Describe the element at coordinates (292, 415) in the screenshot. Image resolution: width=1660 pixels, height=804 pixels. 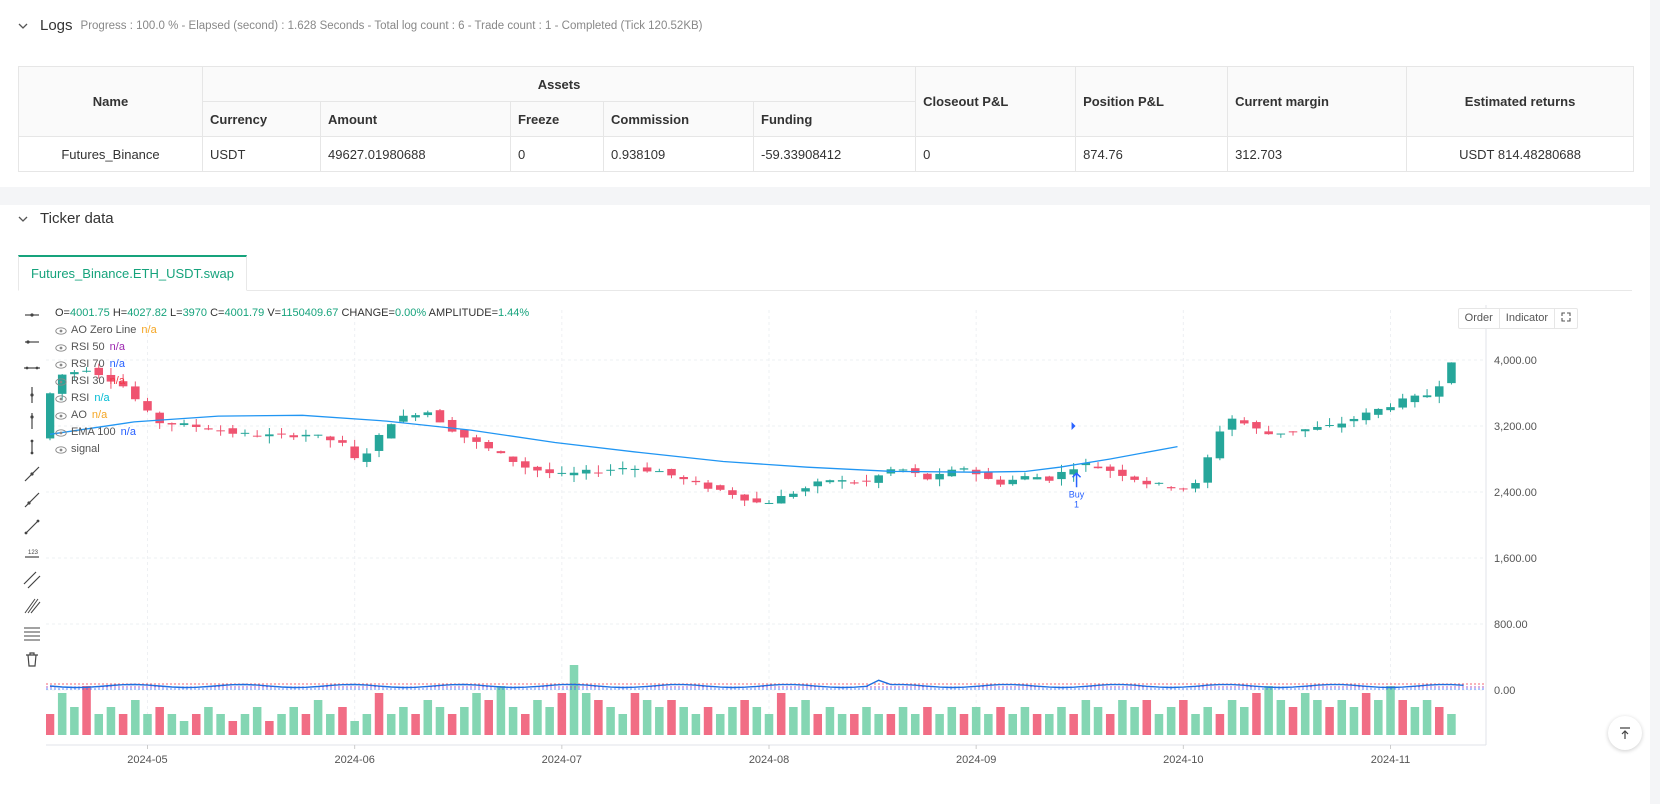
I see `legend-item: AO n/a` at that location.